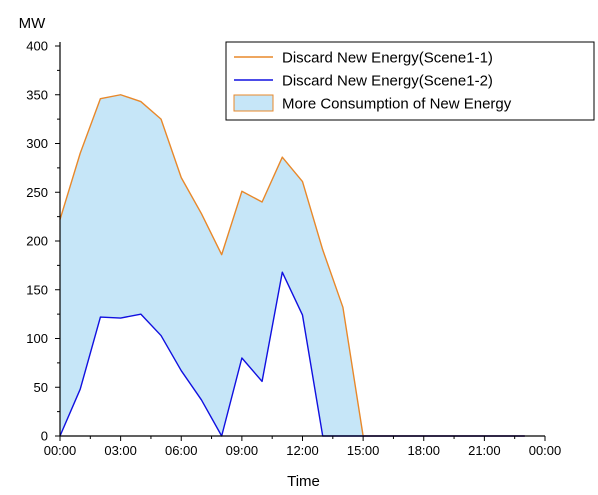 This screenshot has width=598, height=495. I want to click on y-tick-label: 100, so click(37, 338).